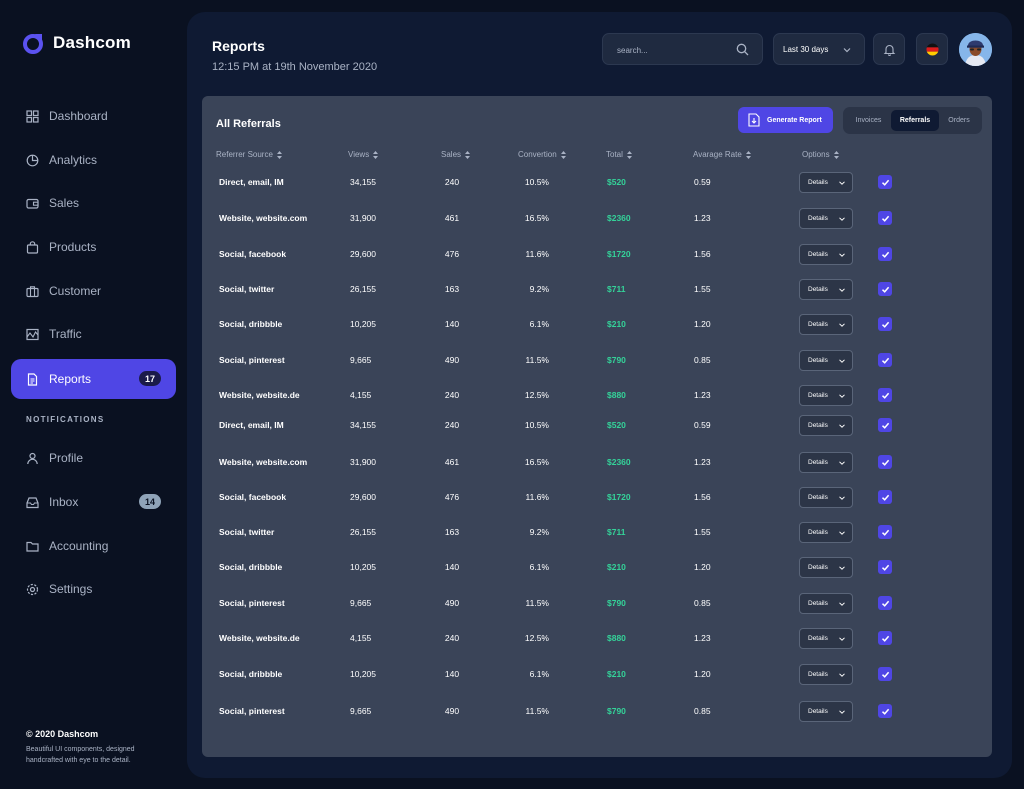  Describe the element at coordinates (702, 462) in the screenshot. I see `average-rate-cell: 1.23` at that location.